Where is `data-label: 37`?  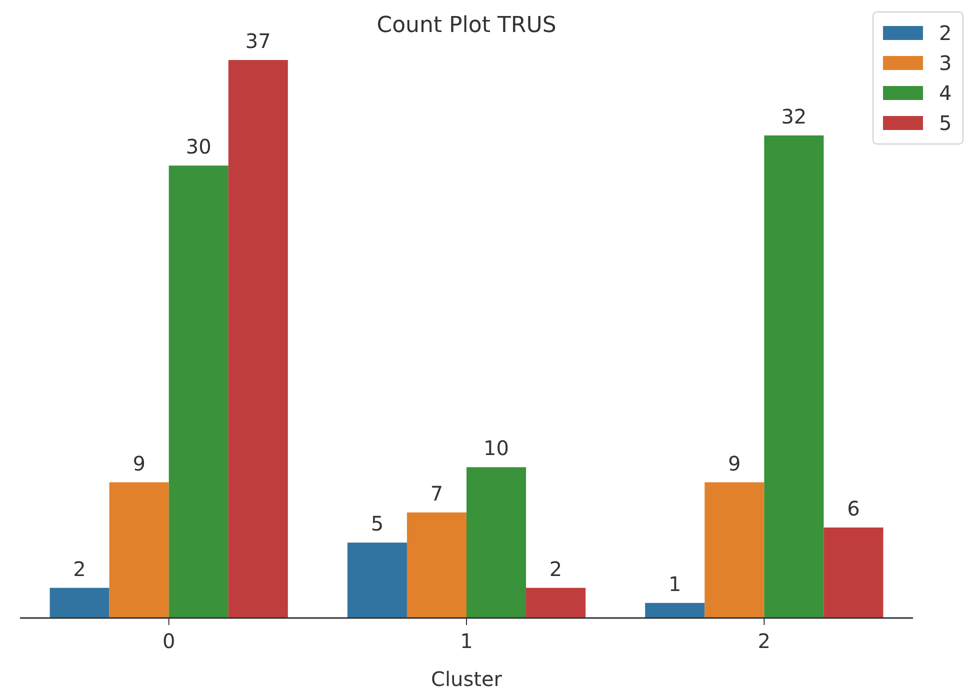 data-label: 37 is located at coordinates (258, 41).